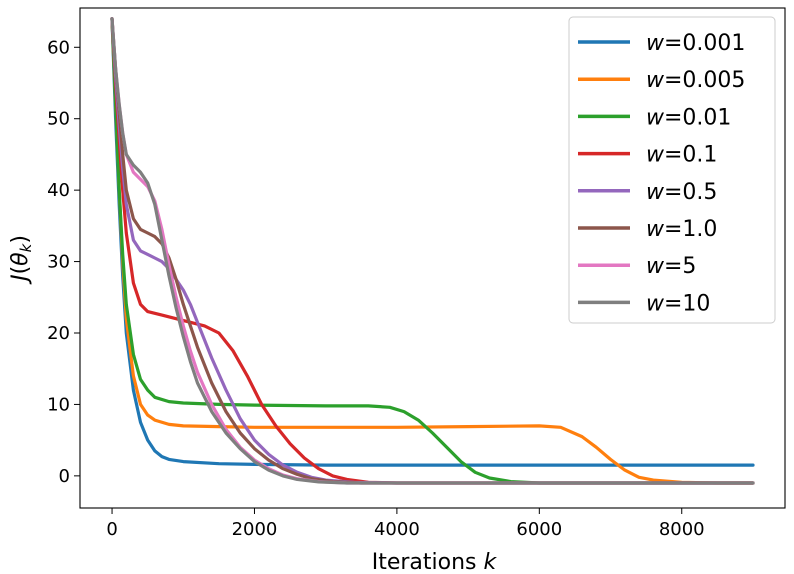 The width and height of the screenshot is (794, 574). What do you see at coordinates (58, 404) in the screenshot?
I see `y-tick-label: 10` at bounding box center [58, 404].